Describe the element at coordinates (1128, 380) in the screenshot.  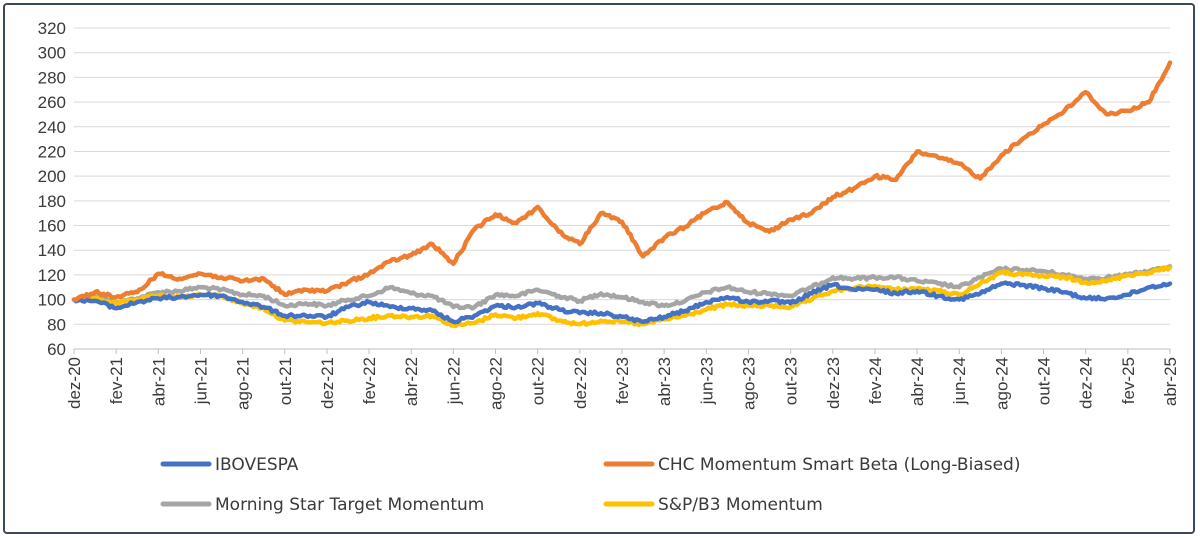
I see `x-tick-label: fev-25` at that location.